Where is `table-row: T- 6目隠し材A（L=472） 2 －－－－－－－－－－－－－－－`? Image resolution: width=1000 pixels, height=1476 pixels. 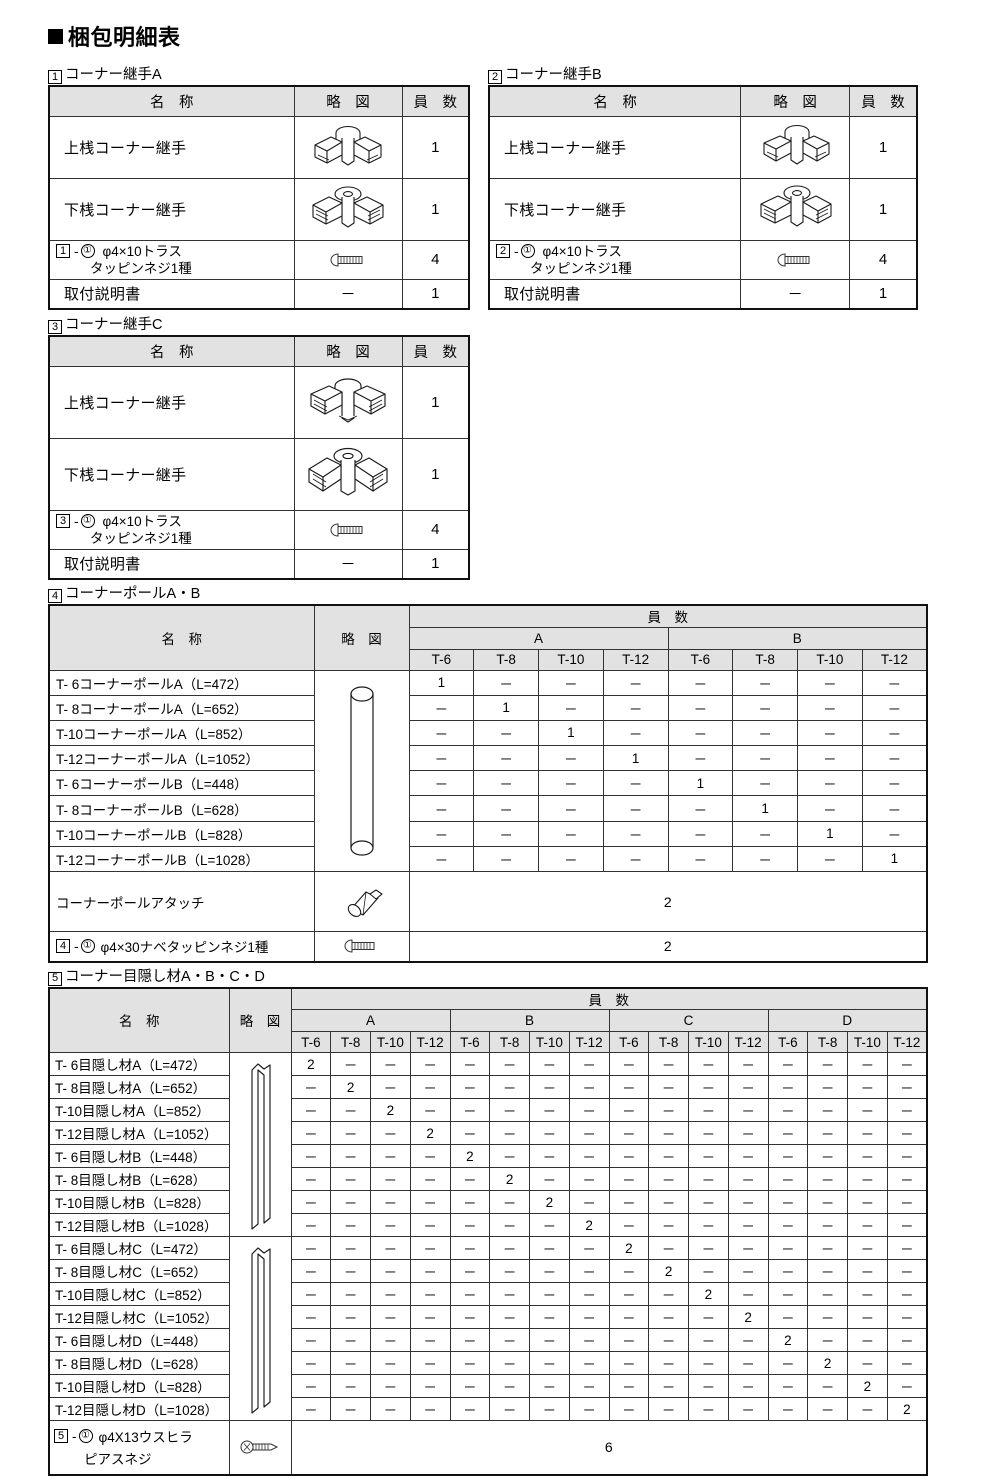 table-row: T- 6目隠し材A（L=472） 2 －－－－－－－－－－－－－－－ is located at coordinates (488, 1144).